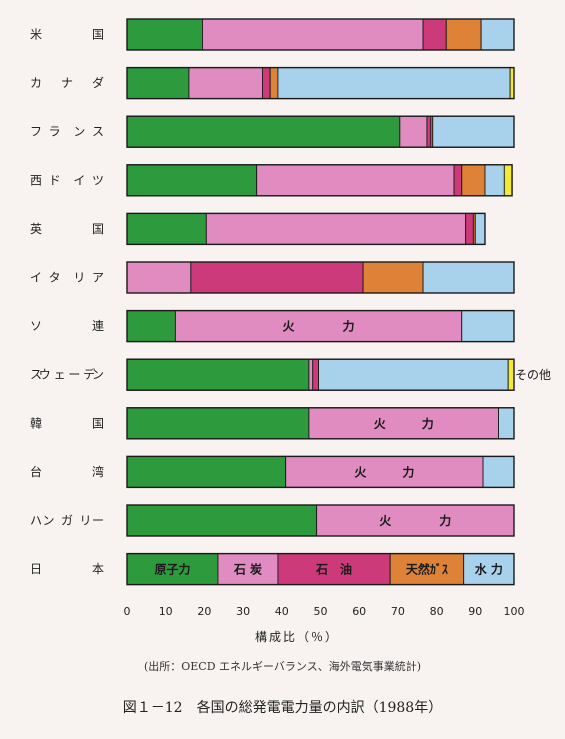 Image resolution: width=565 pixels, height=739 pixels. What do you see at coordinates (36, 35) in the screenshot?
I see `category-label-char: 米` at bounding box center [36, 35].